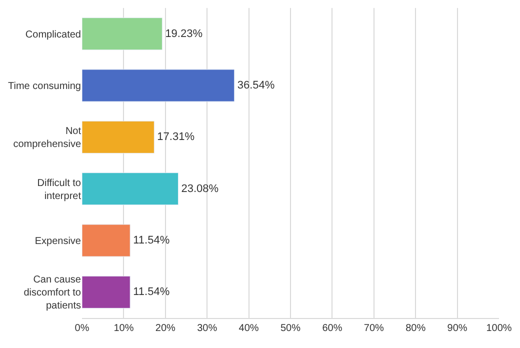 The image size is (520, 348). I want to click on x-tick-label: 100%, so click(499, 328).